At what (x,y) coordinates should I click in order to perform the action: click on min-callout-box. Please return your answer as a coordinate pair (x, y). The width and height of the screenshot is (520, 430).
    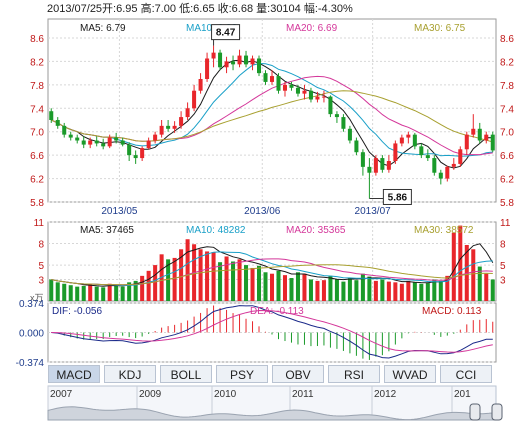
    Looking at the image, I should click on (397, 196).